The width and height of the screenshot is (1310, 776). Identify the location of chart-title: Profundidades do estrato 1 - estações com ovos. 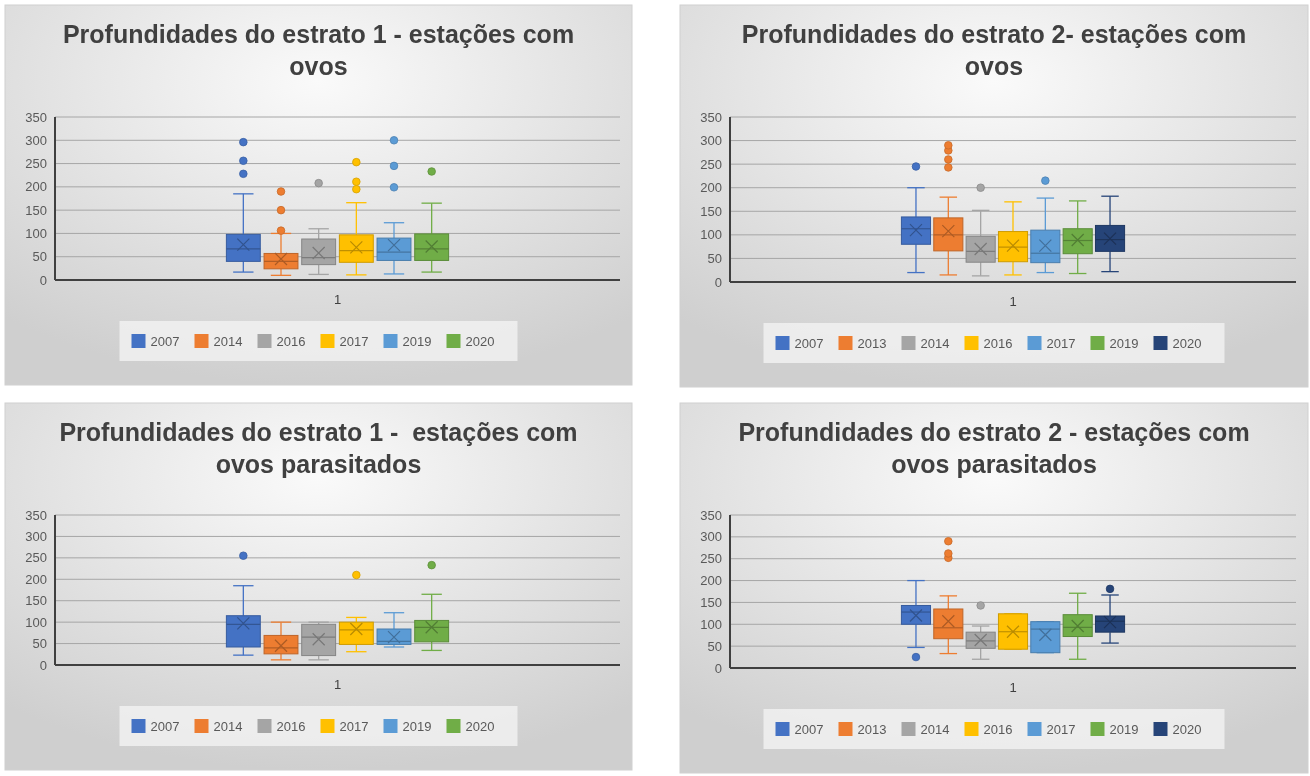
(318, 50).